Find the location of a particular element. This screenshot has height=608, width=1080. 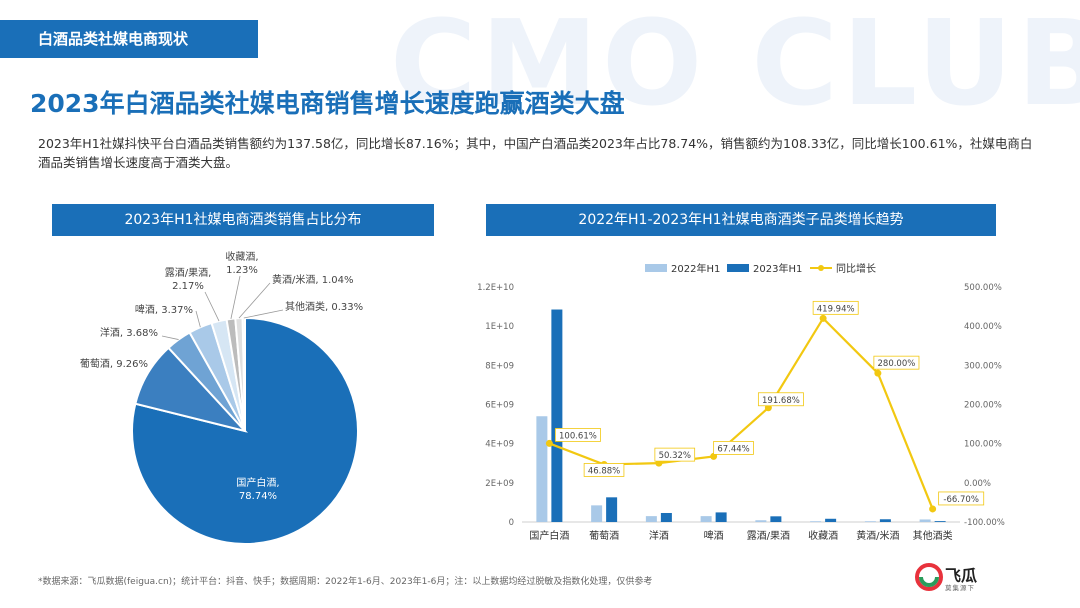

y2-tick-label: -100.00% is located at coordinates (984, 523).